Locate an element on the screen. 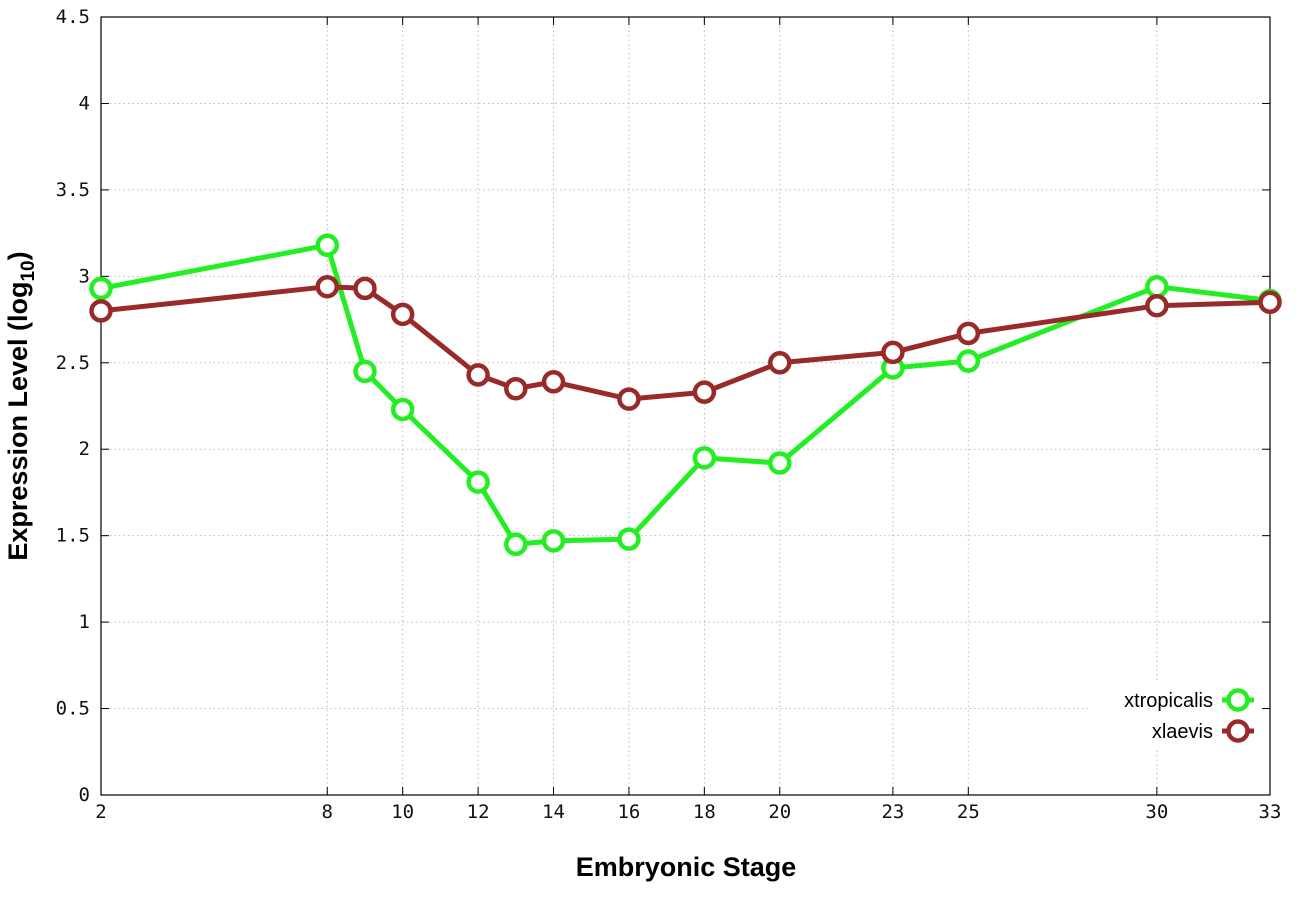 The image size is (1296, 907). y-tick-label: 0 is located at coordinates (84, 795).